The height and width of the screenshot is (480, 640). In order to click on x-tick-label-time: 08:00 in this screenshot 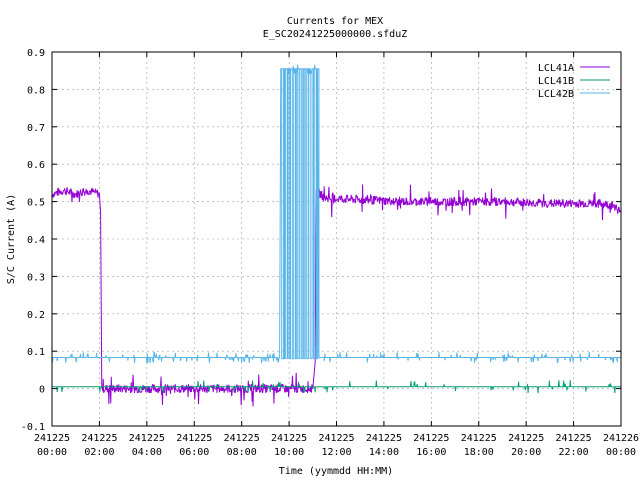, I will do `click(242, 452)`.